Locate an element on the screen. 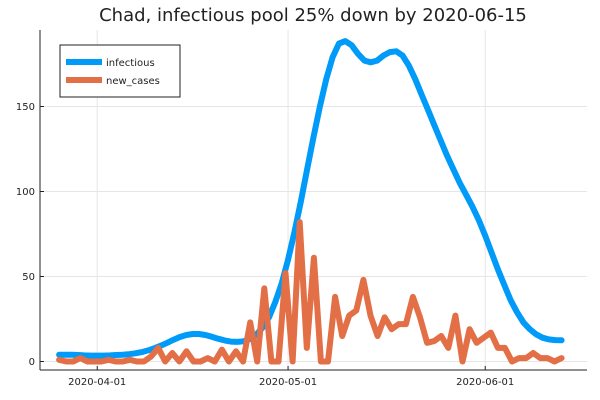  legend-label-new-cases: new_cases is located at coordinates (133, 81).